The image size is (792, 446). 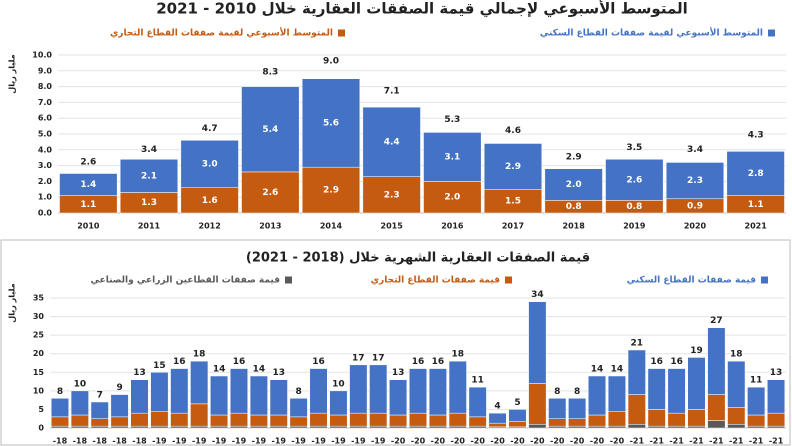 I want to click on y-tick-label: 2.0, so click(x=45, y=181).